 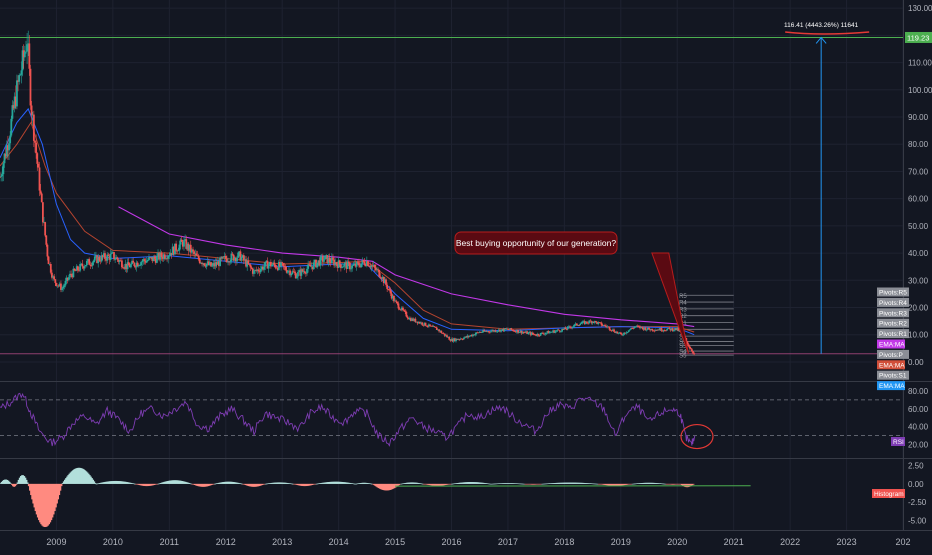 I want to click on x-tick-label: 2016, so click(x=451, y=542).